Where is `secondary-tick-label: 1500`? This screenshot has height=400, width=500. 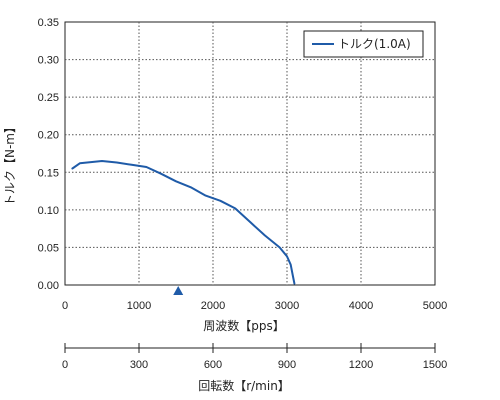
secondary-tick-label: 1500 is located at coordinates (435, 365).